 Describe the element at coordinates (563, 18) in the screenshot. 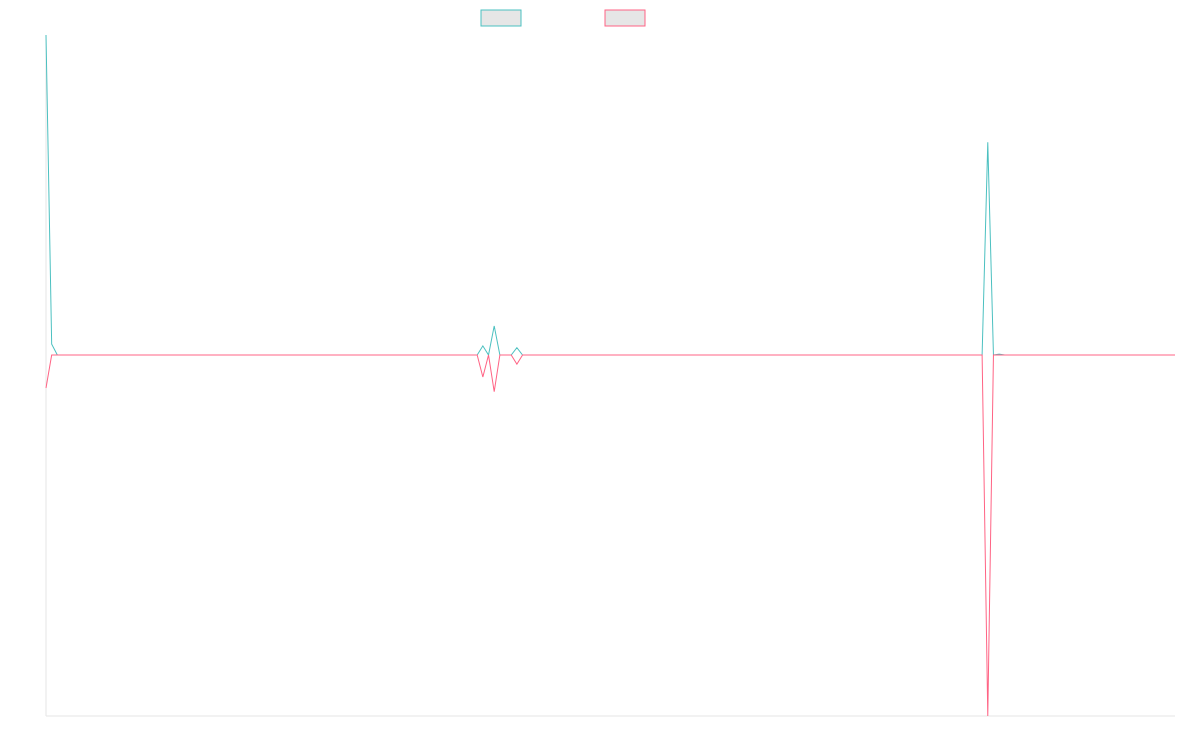

I see `legend` at that location.